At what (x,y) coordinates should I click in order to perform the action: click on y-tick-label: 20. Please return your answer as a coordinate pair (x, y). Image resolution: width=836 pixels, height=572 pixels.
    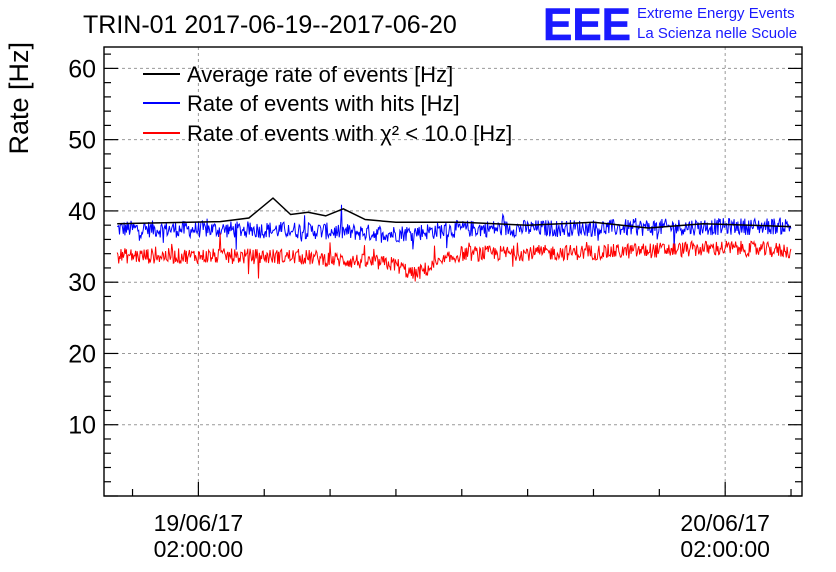
    Looking at the image, I should click on (82, 354).